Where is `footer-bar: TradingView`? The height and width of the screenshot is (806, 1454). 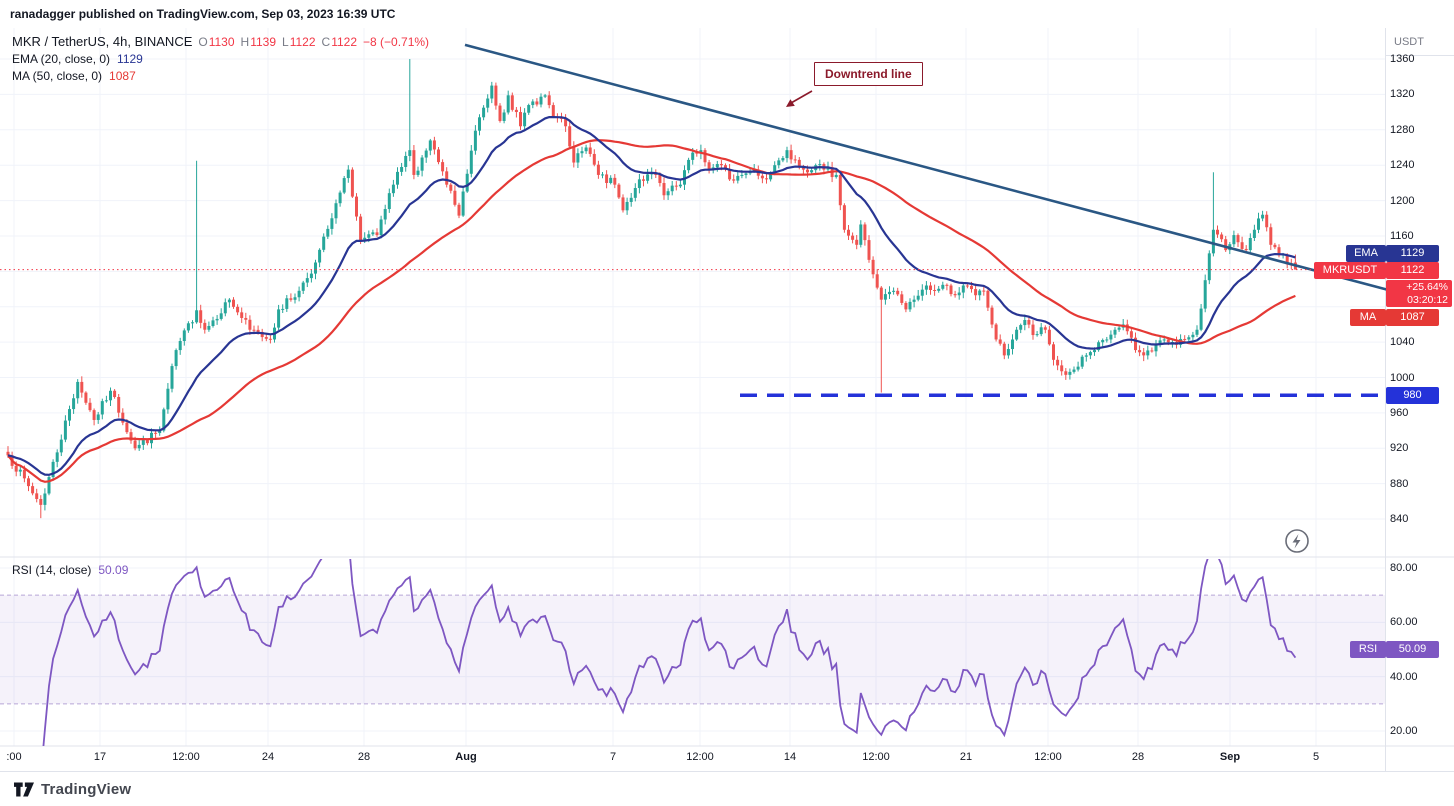
footer-bar: TradingView is located at coordinates (727, 789).